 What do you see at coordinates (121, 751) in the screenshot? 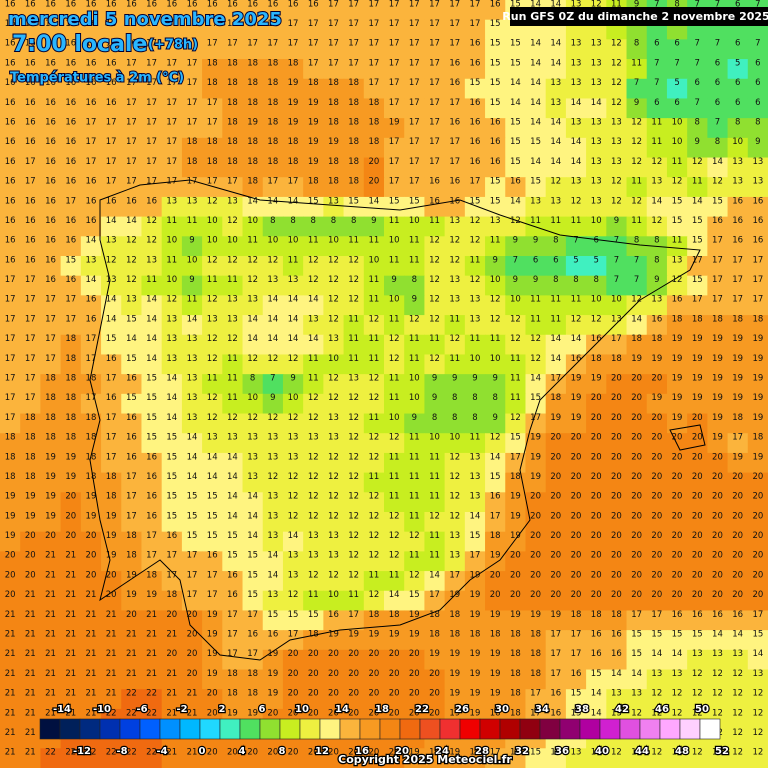
I see `legend-label: -8` at bounding box center [121, 751].